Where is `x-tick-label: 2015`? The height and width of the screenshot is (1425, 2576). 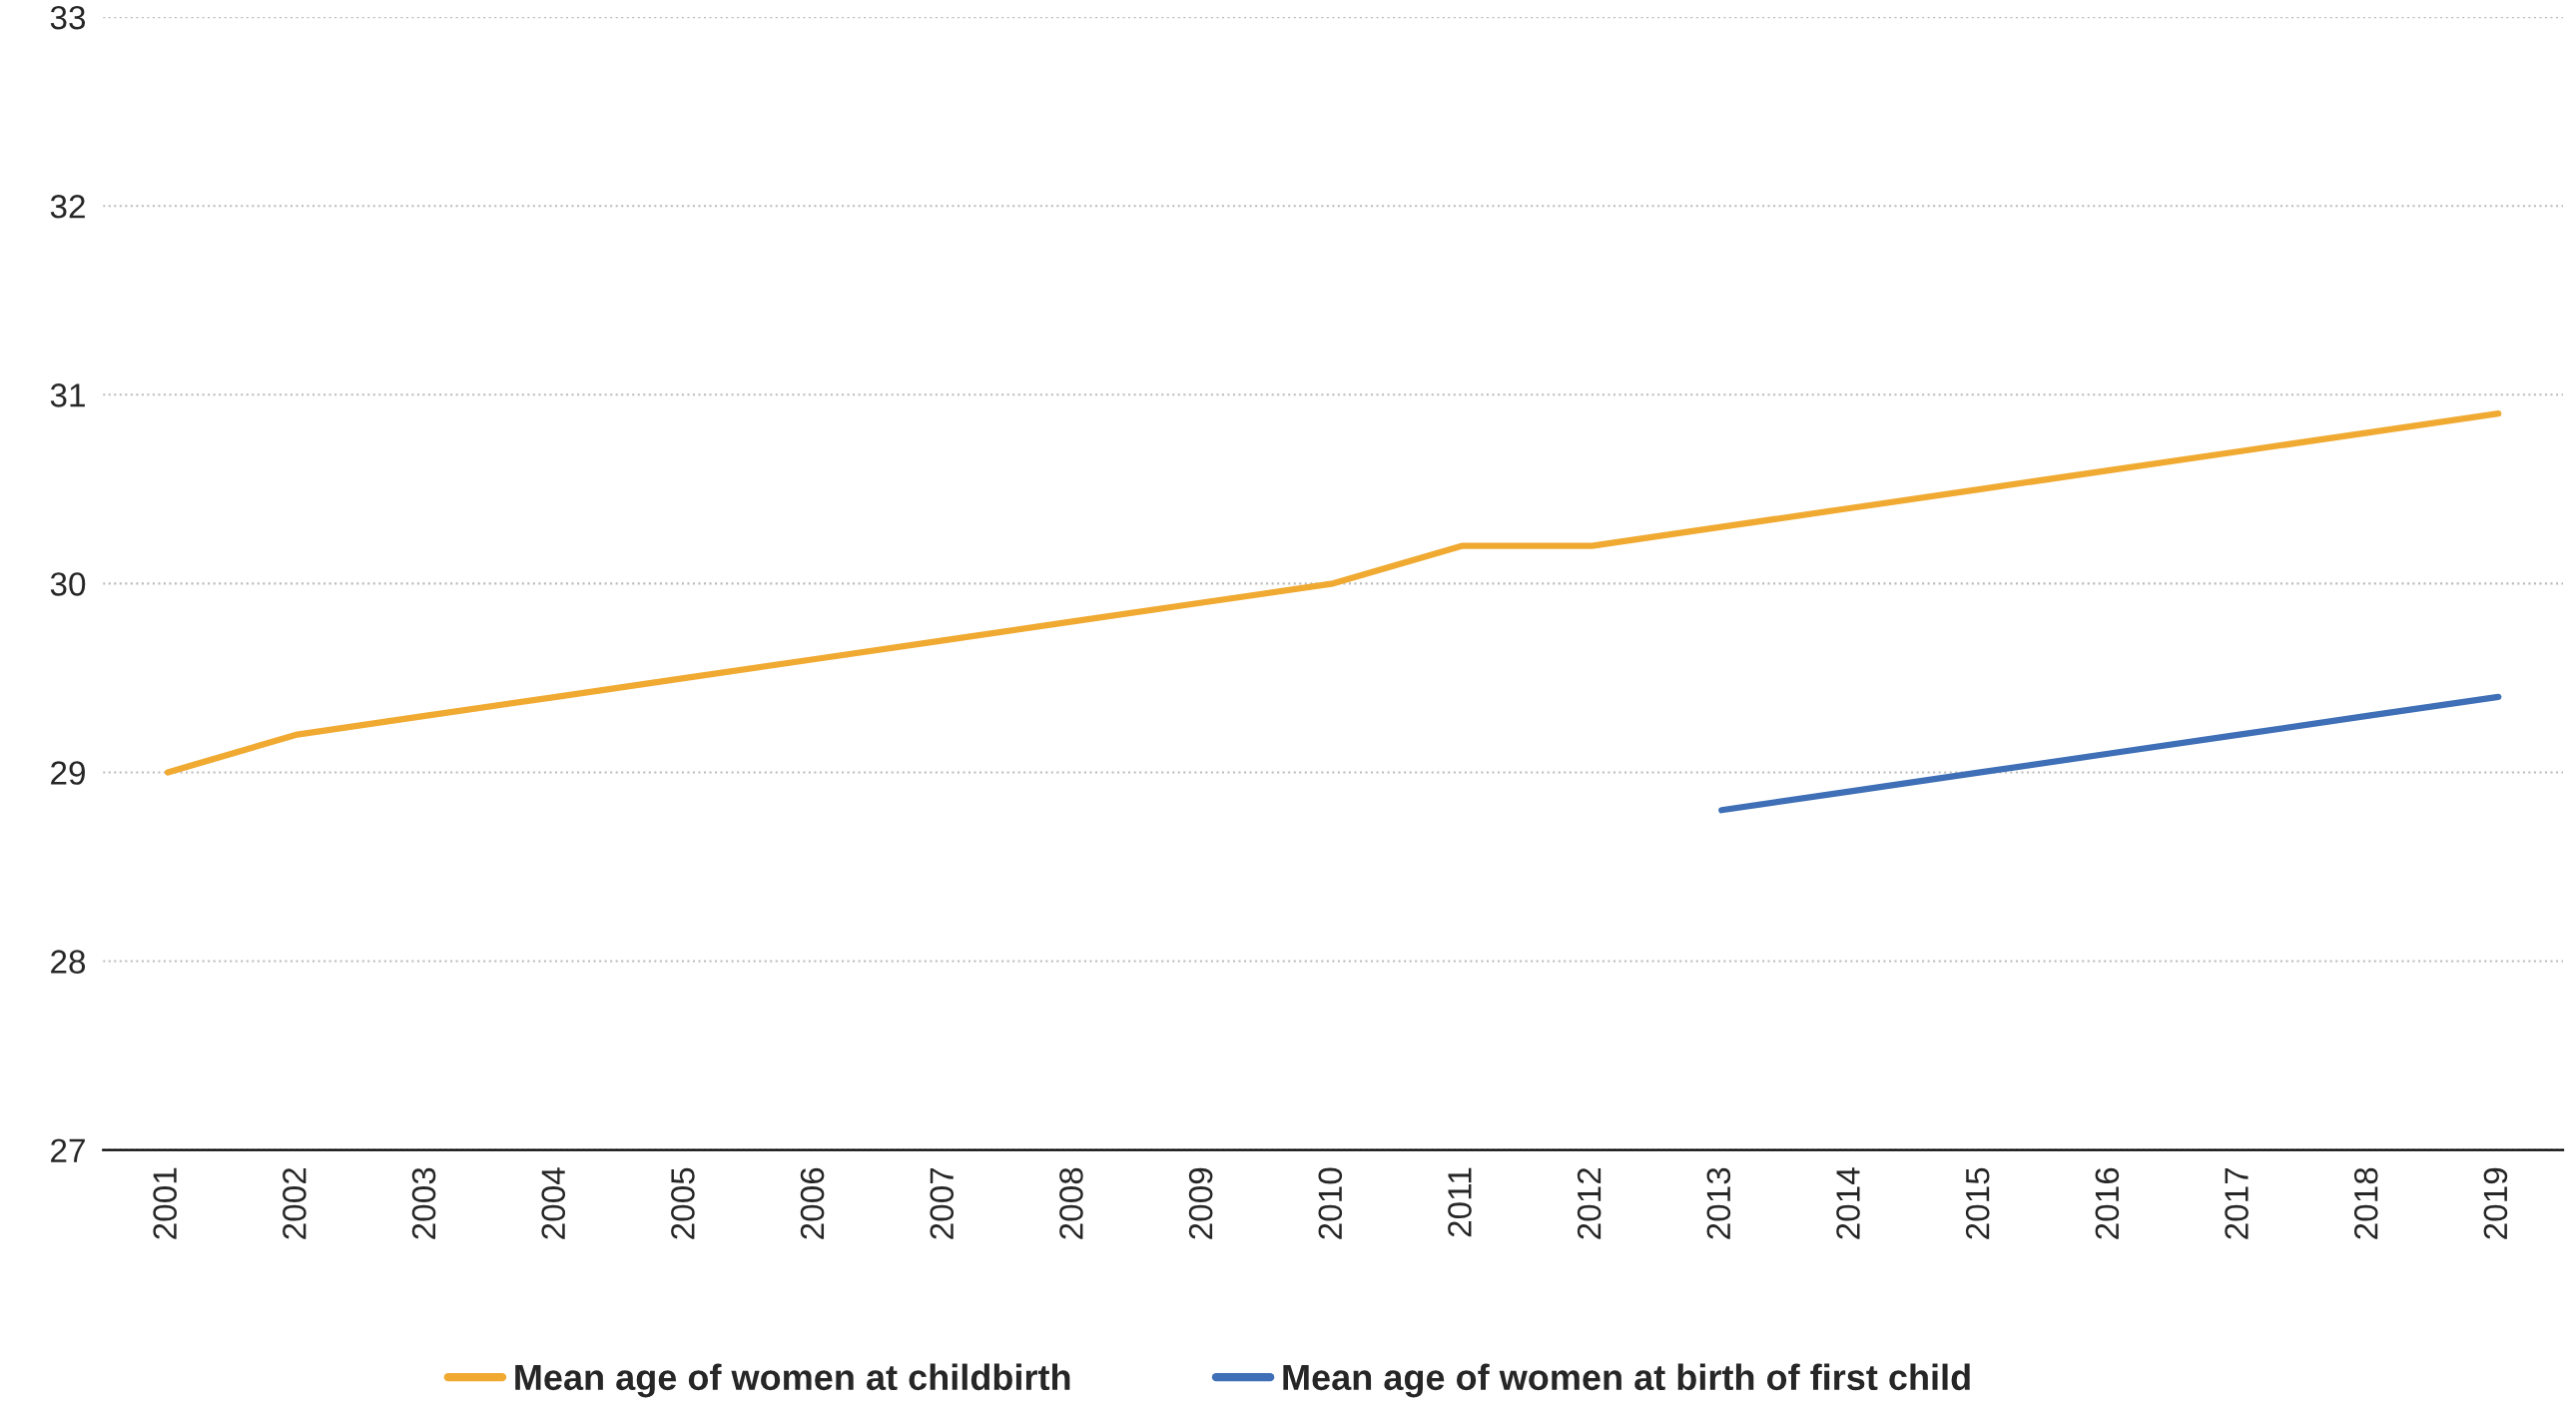 x-tick-label: 2015 is located at coordinates (1977, 1203).